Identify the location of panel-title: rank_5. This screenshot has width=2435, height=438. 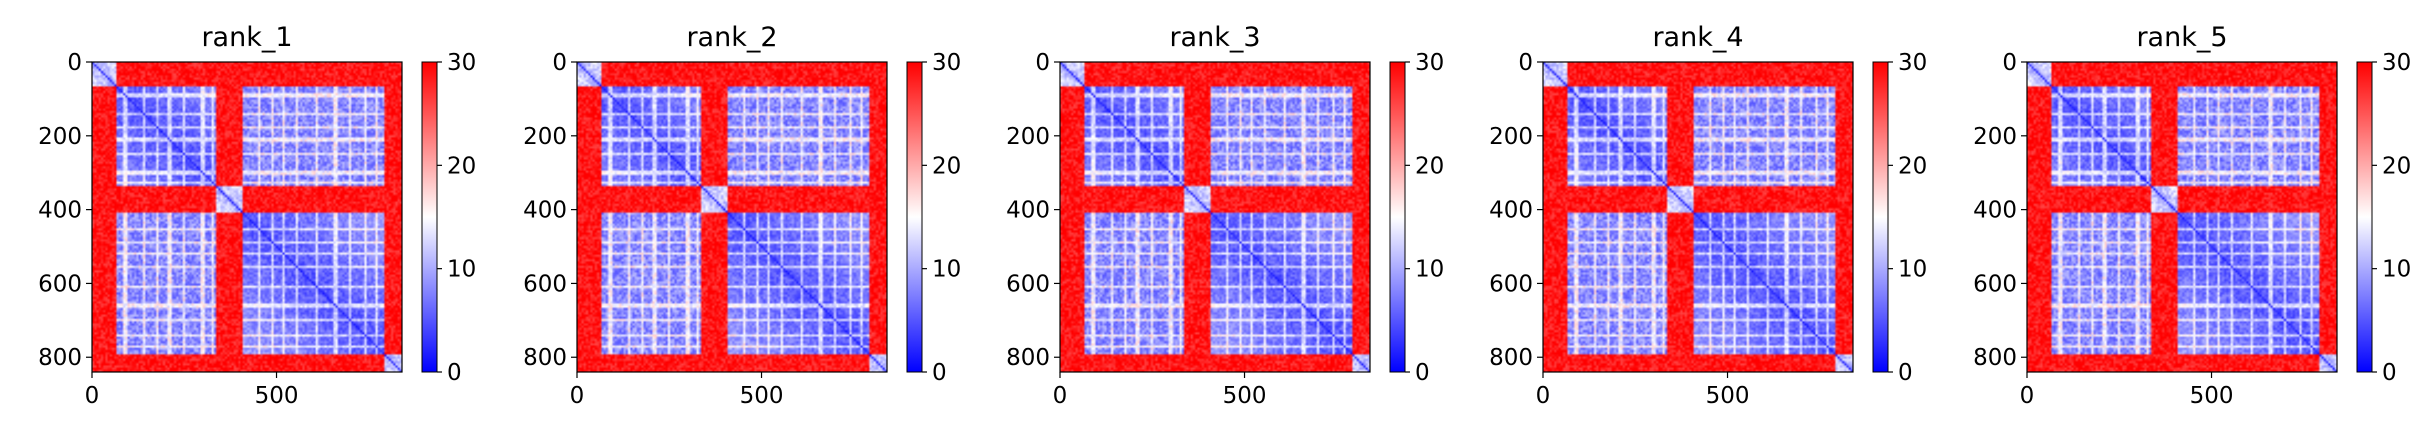
(2181, 37).